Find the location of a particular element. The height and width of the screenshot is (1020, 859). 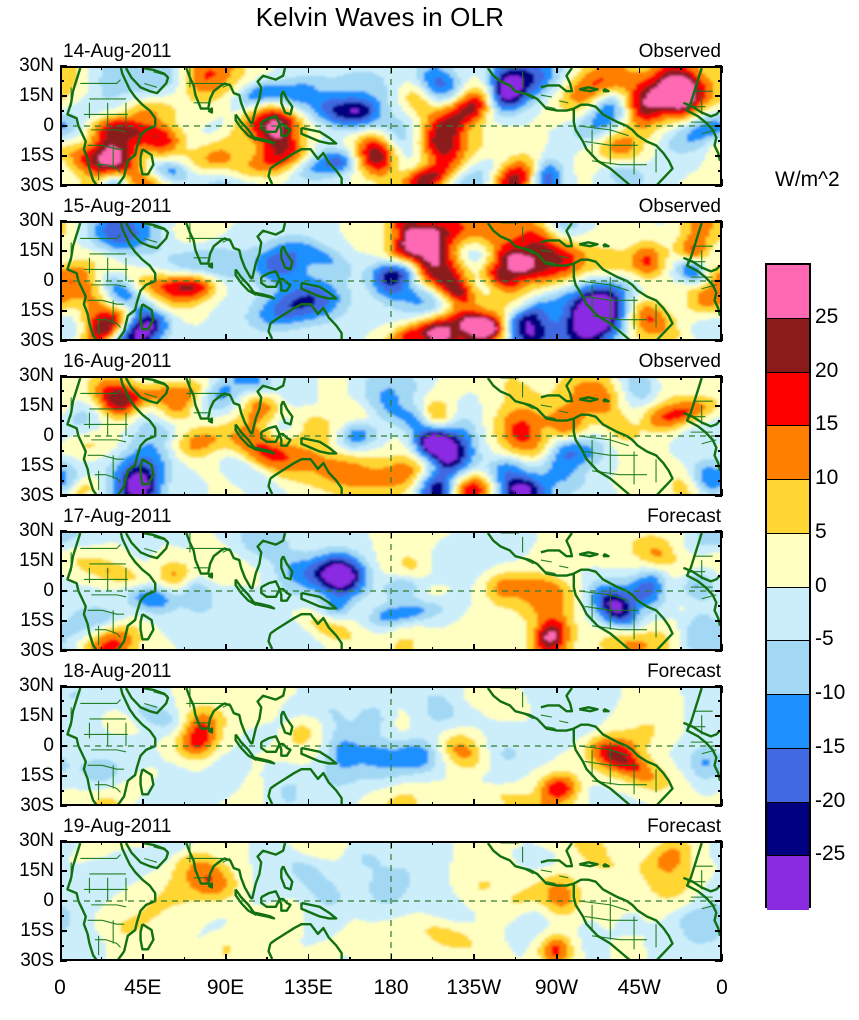

colorbar is located at coordinates (788, 585).